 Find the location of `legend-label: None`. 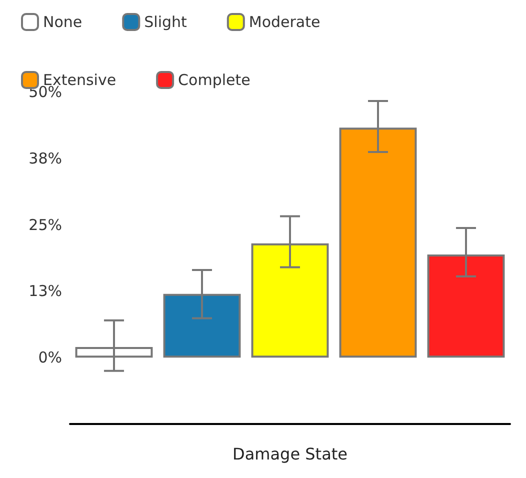

legend-label: None is located at coordinates (62, 22).